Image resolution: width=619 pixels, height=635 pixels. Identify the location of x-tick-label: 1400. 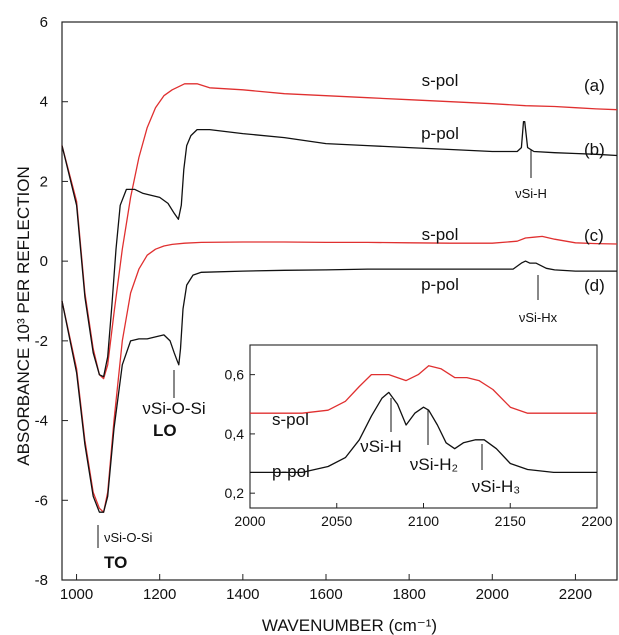
(242, 594).